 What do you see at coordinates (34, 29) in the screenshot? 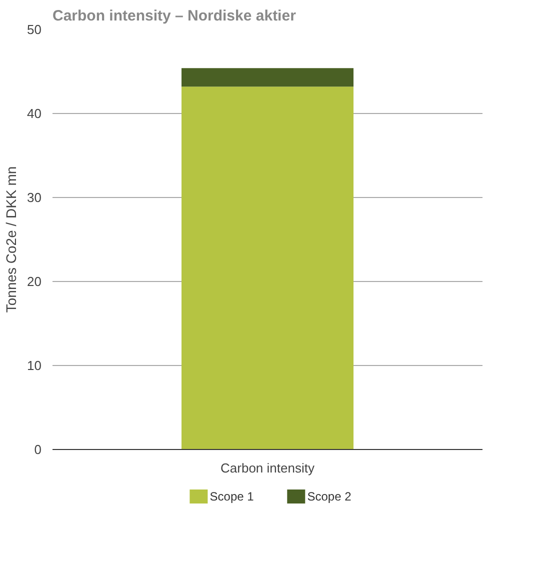
I see `y-tick-label: 50` at bounding box center [34, 29].